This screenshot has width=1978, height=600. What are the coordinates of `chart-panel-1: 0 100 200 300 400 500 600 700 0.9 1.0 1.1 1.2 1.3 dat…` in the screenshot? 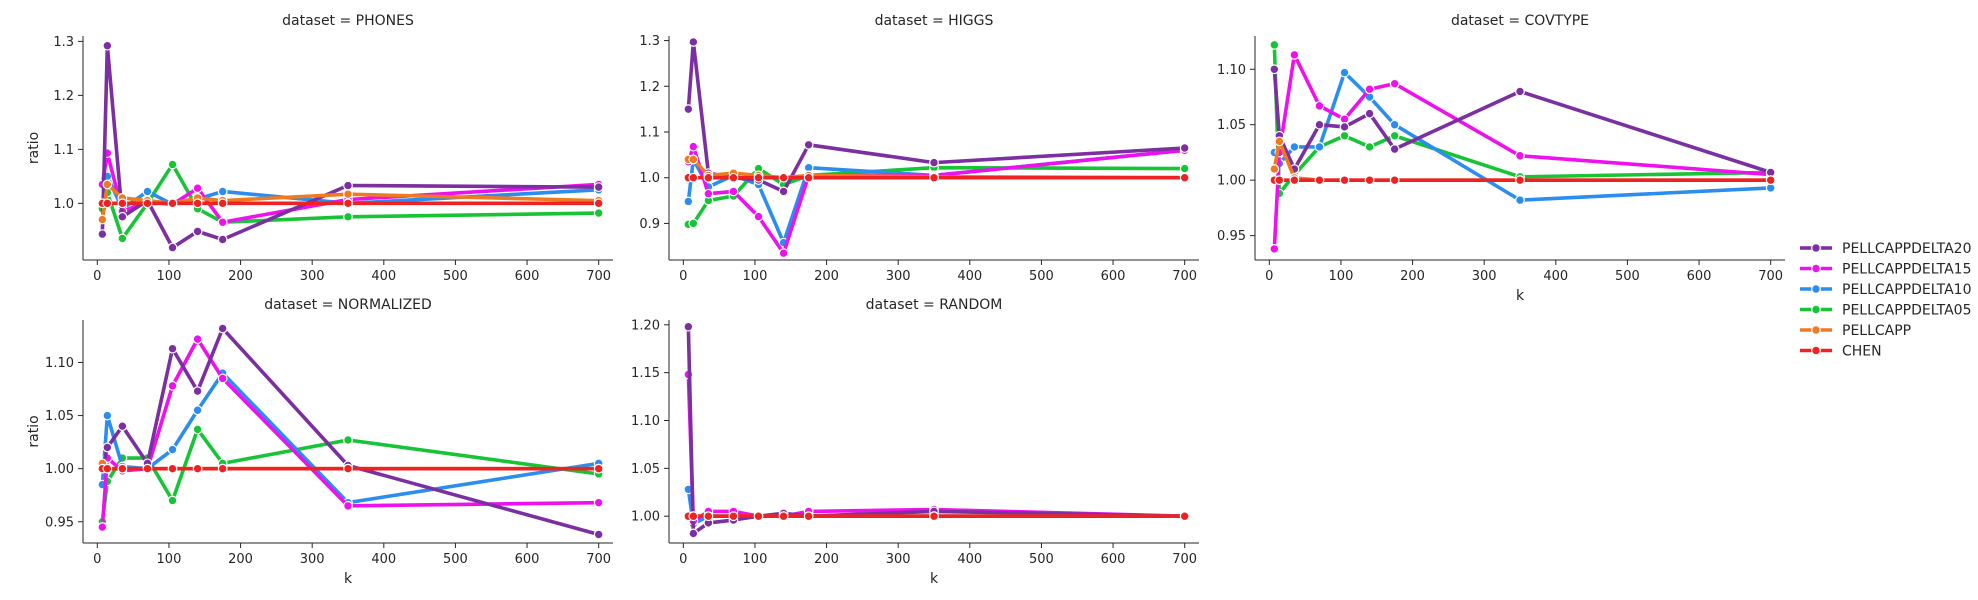 It's located at (919, 148).